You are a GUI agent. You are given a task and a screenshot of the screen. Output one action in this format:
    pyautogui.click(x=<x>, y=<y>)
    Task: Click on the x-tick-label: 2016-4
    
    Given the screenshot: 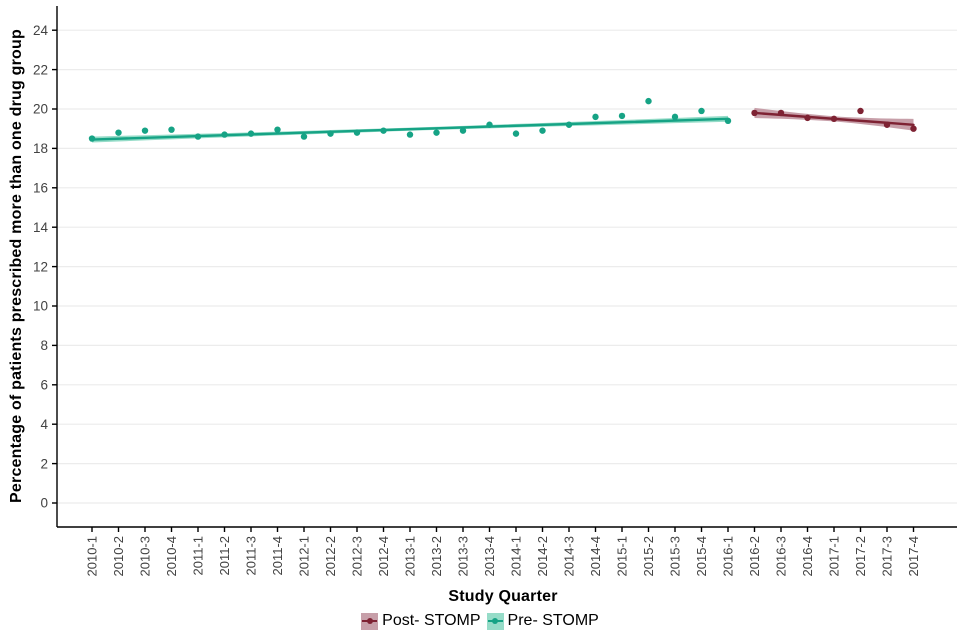 What is the action you would take?
    pyautogui.click(x=807, y=556)
    